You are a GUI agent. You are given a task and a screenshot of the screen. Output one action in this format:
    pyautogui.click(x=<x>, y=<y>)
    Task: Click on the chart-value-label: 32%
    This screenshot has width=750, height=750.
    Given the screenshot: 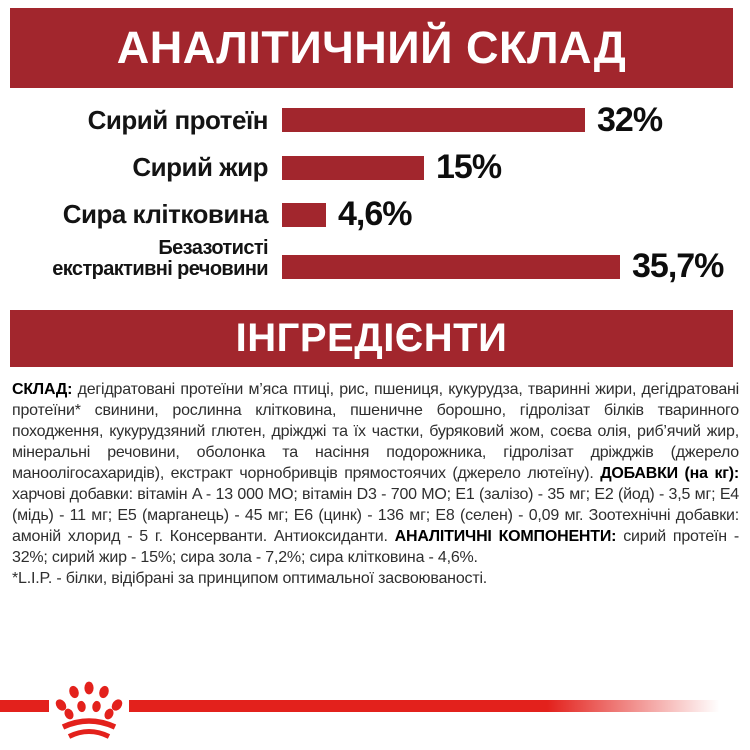 What is the action you would take?
    pyautogui.click(x=630, y=119)
    